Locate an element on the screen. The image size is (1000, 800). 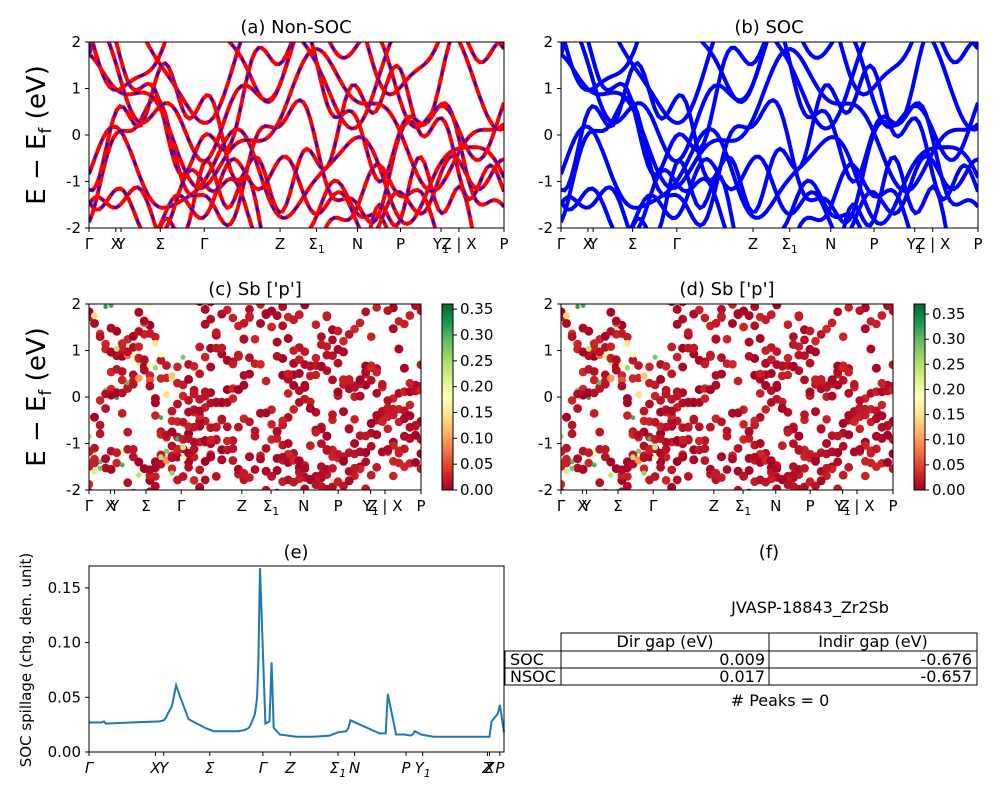
ytick-label: 0.05 is located at coordinates (64, 697).